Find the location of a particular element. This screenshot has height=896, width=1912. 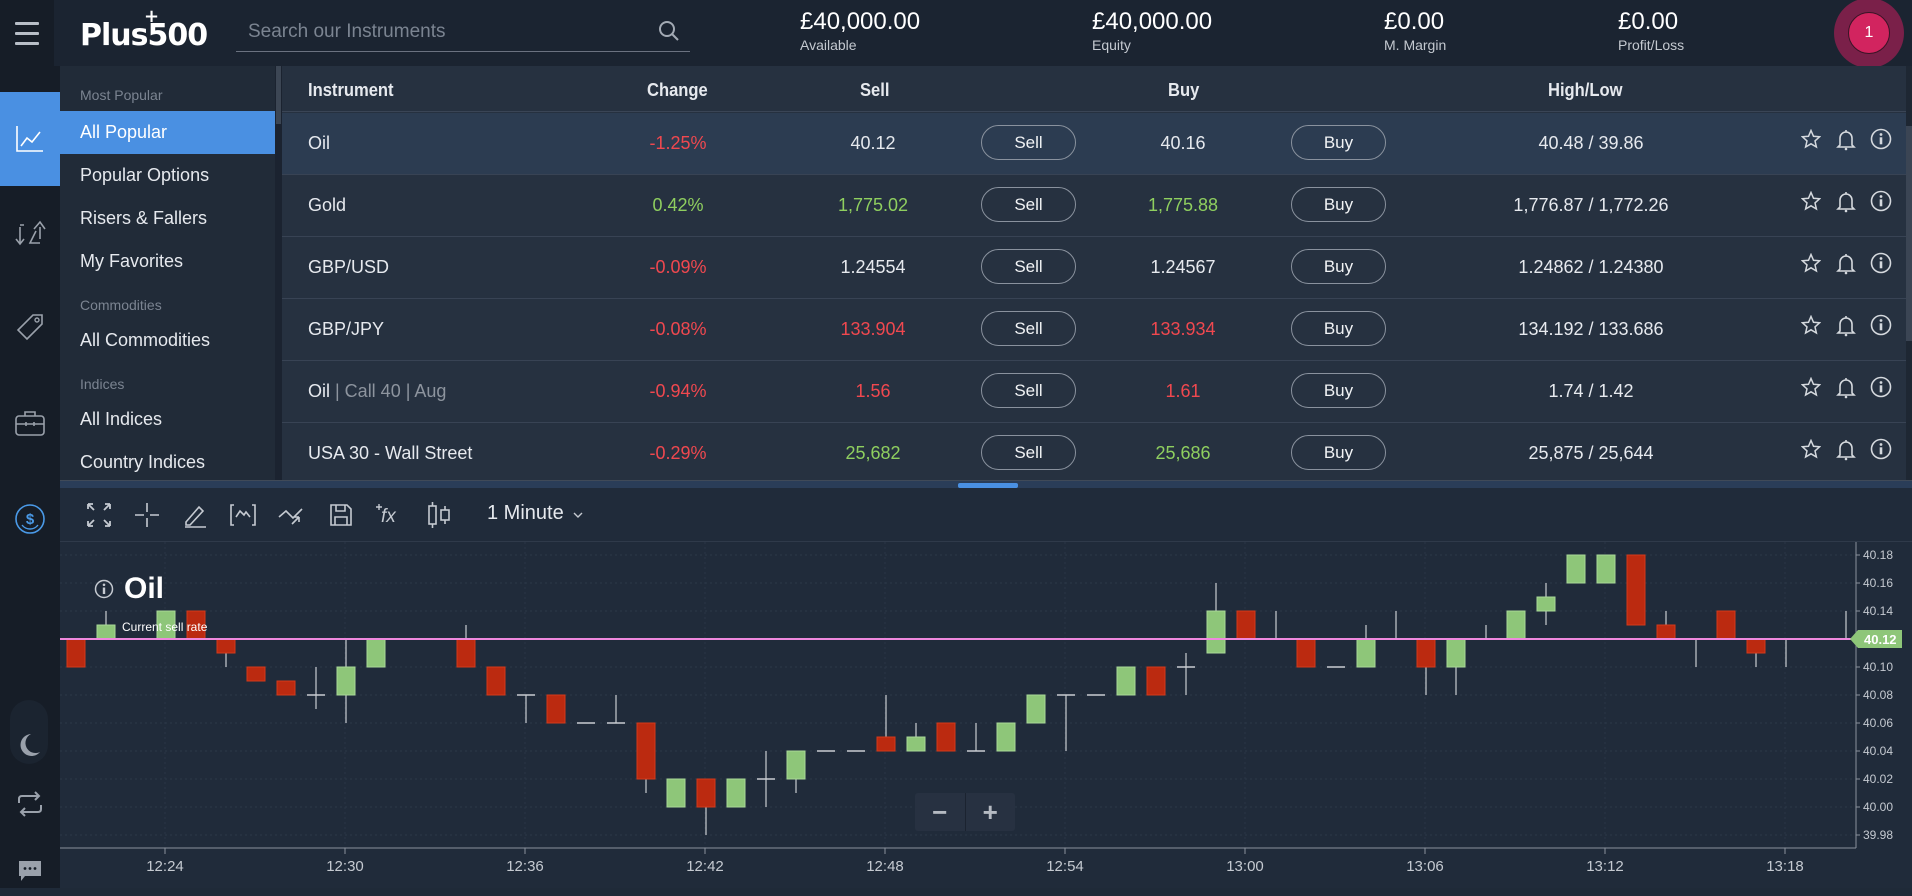

category-popular-options: Popular Options is located at coordinates (145, 175).